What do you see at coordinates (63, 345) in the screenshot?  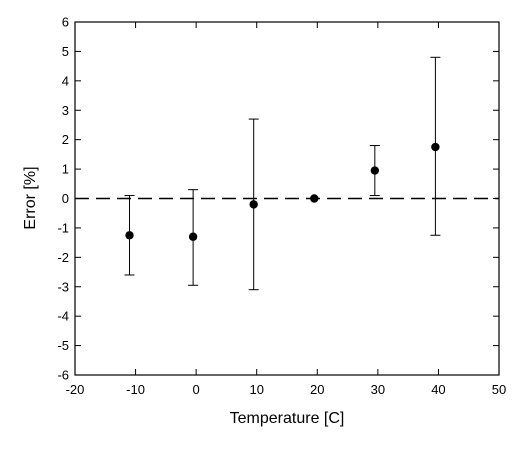 I see `y-tick-label: -5` at bounding box center [63, 345].